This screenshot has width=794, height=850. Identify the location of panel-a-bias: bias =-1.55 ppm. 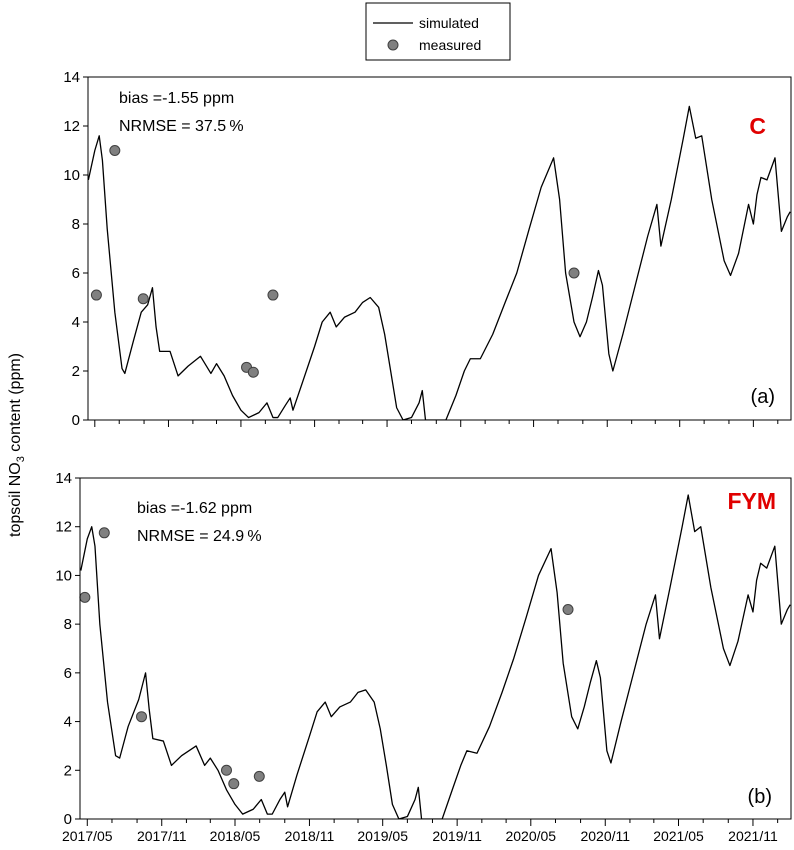
(176, 98).